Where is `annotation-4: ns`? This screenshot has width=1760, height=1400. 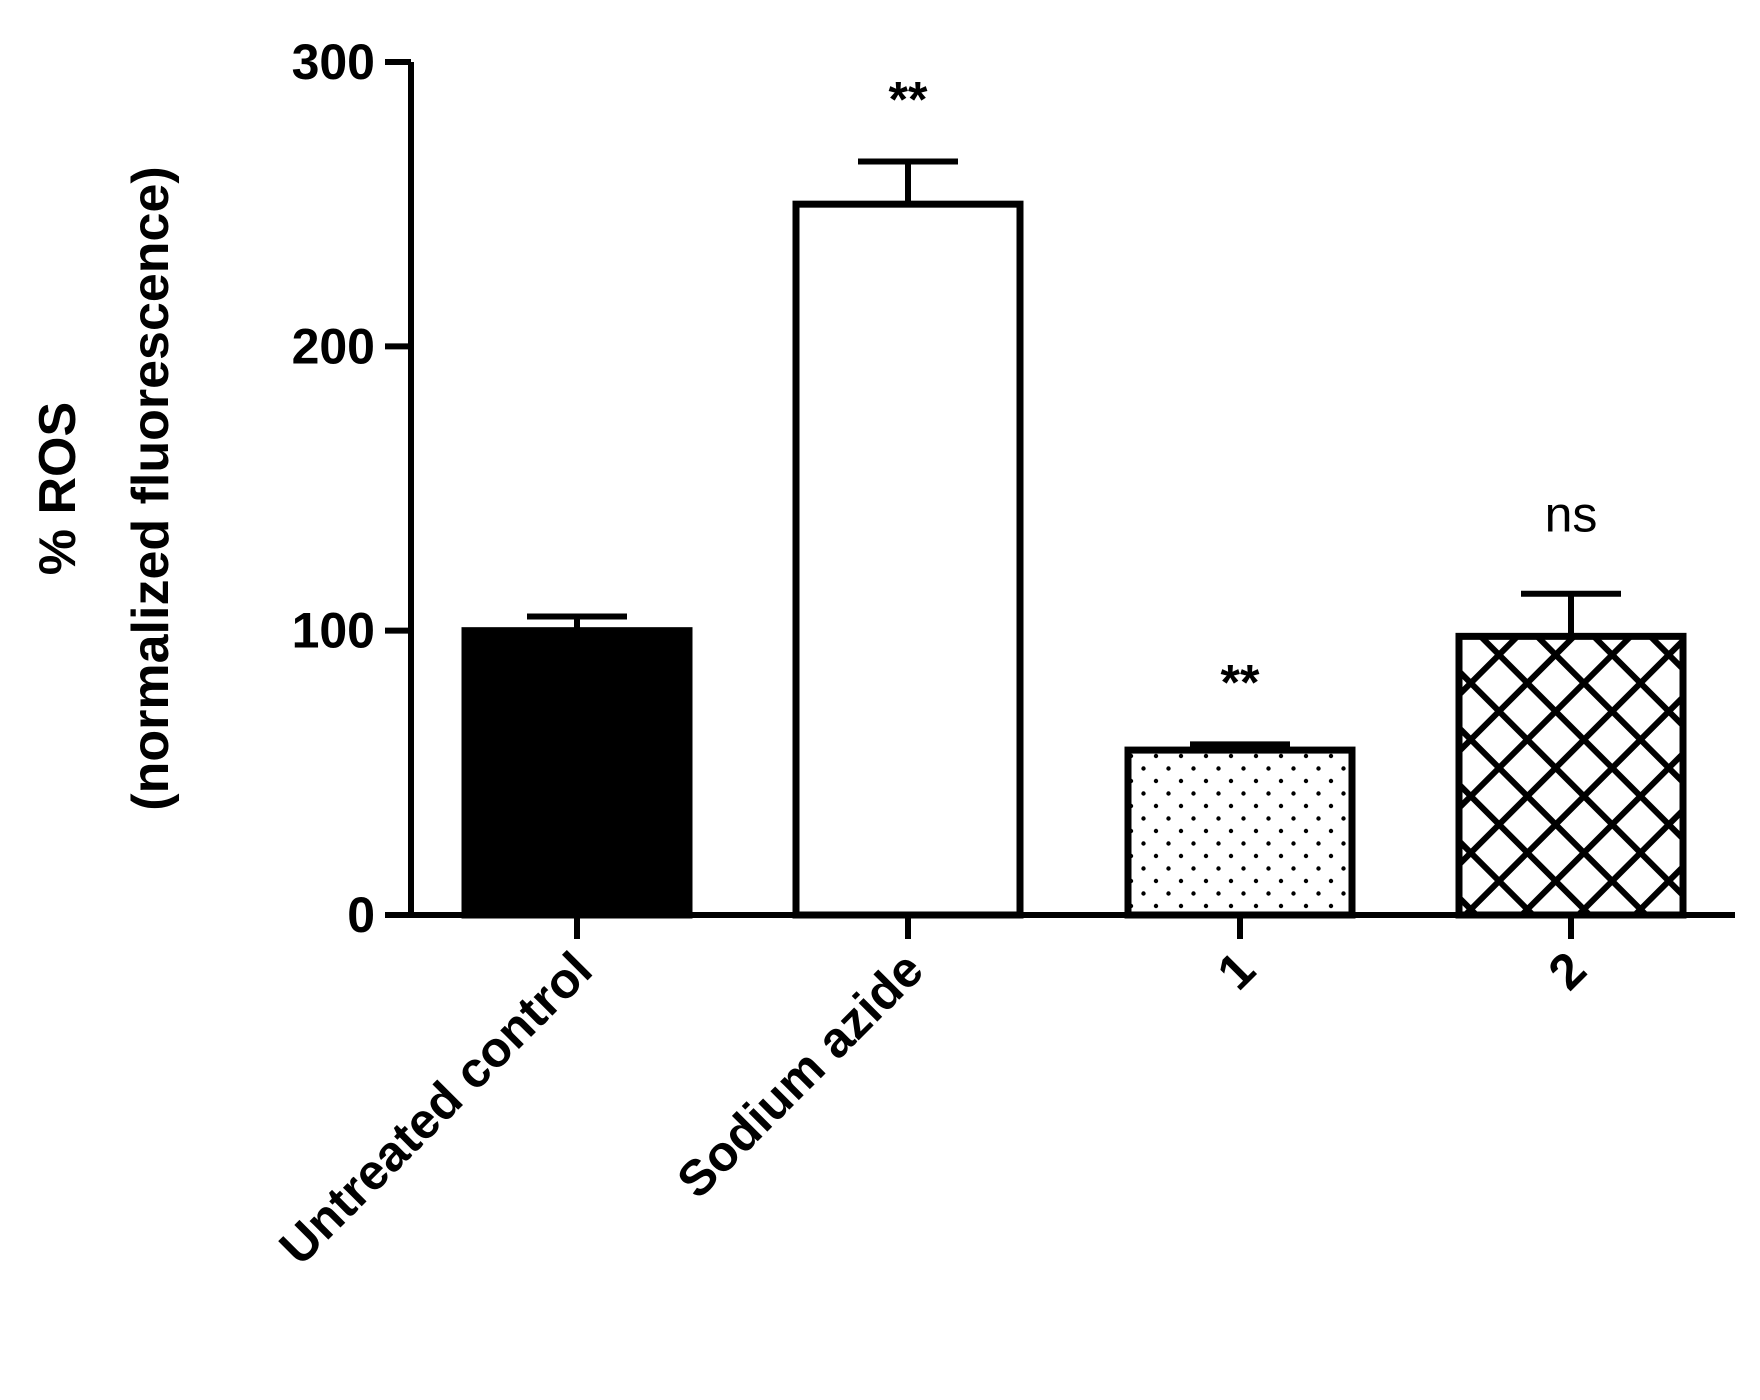 annotation-4: ns is located at coordinates (1571, 515).